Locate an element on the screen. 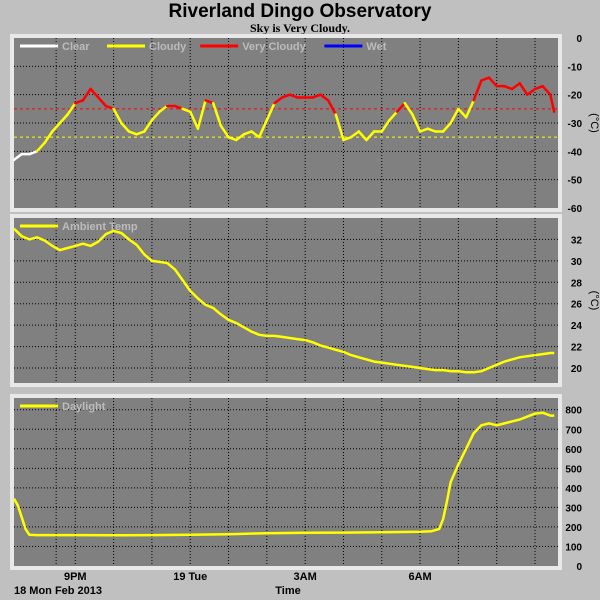  x-tick-label: 6AM is located at coordinates (419, 577).